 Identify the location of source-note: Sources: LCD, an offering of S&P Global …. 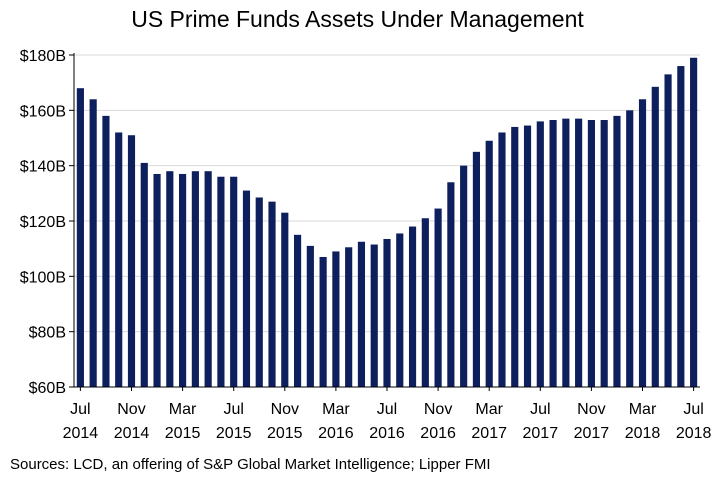
(250, 464).